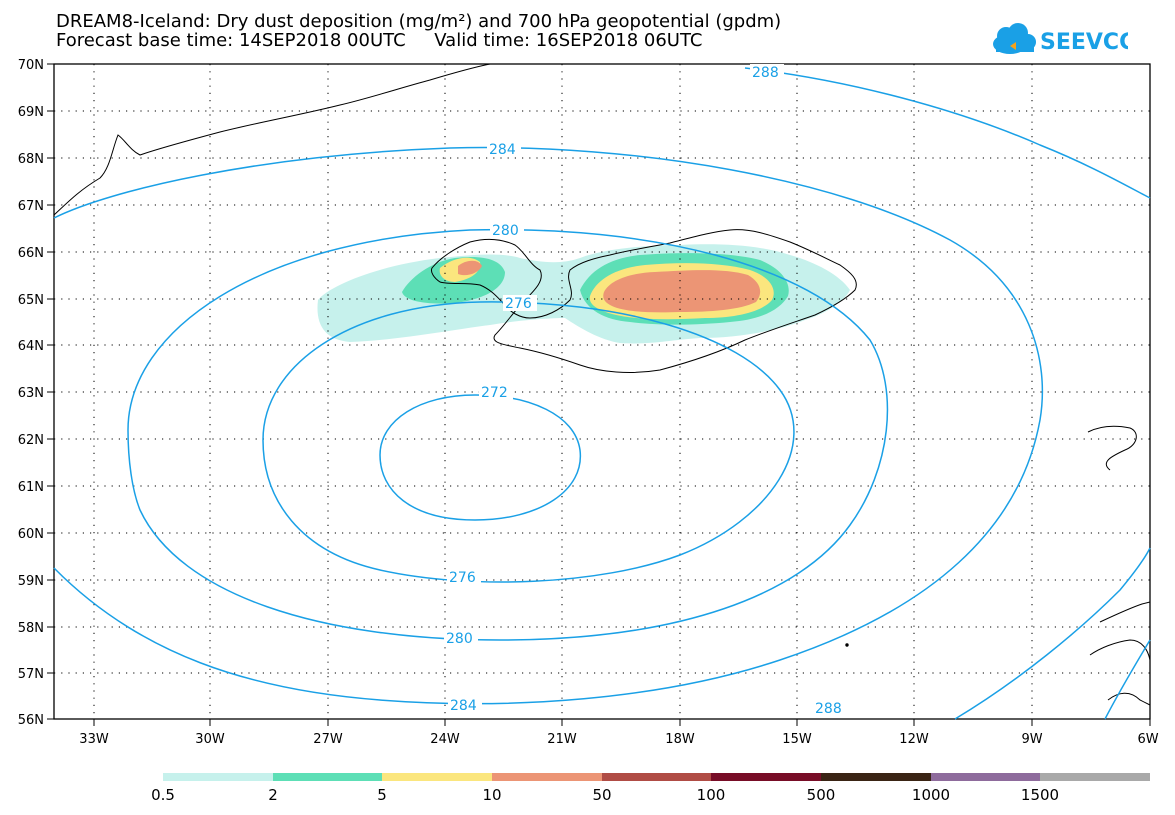 The height and width of the screenshot is (815, 1175). I want to click on legend-label: 2, so click(273, 795).